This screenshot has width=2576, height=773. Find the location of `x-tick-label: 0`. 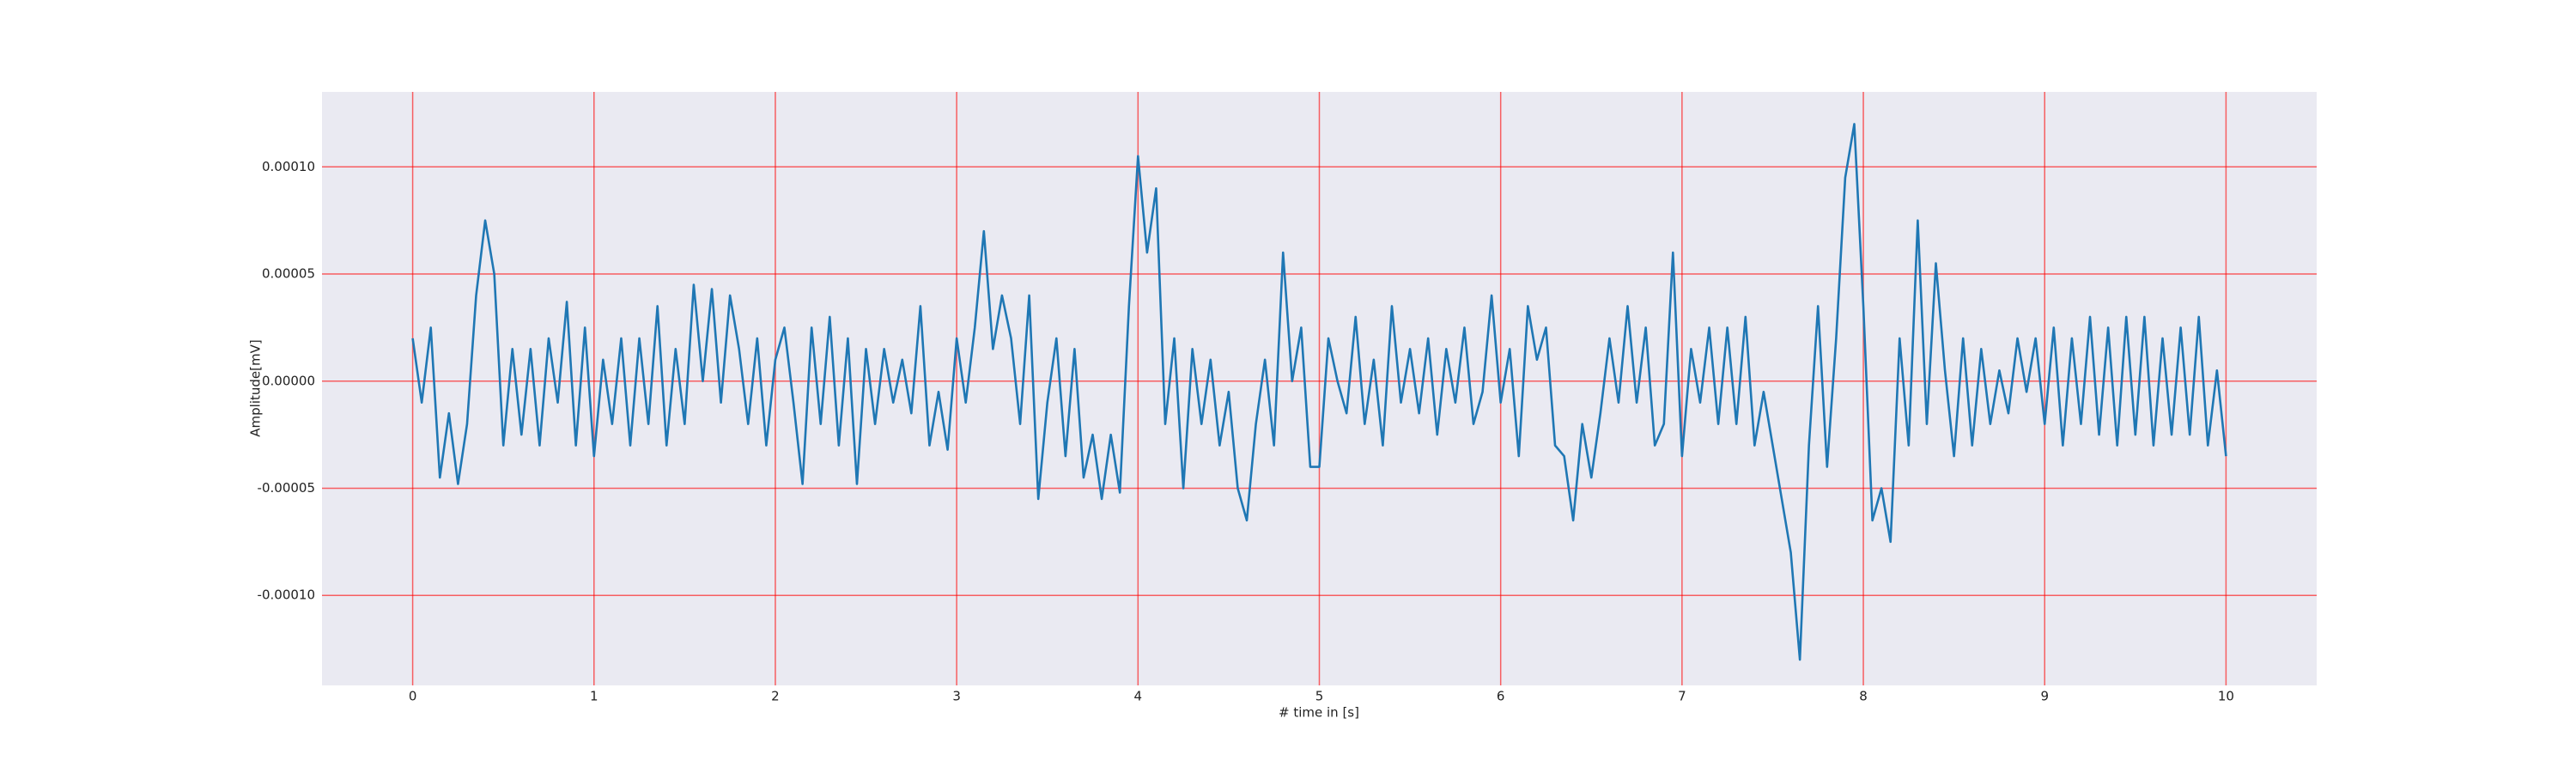

x-tick-label: 0 is located at coordinates (413, 696).